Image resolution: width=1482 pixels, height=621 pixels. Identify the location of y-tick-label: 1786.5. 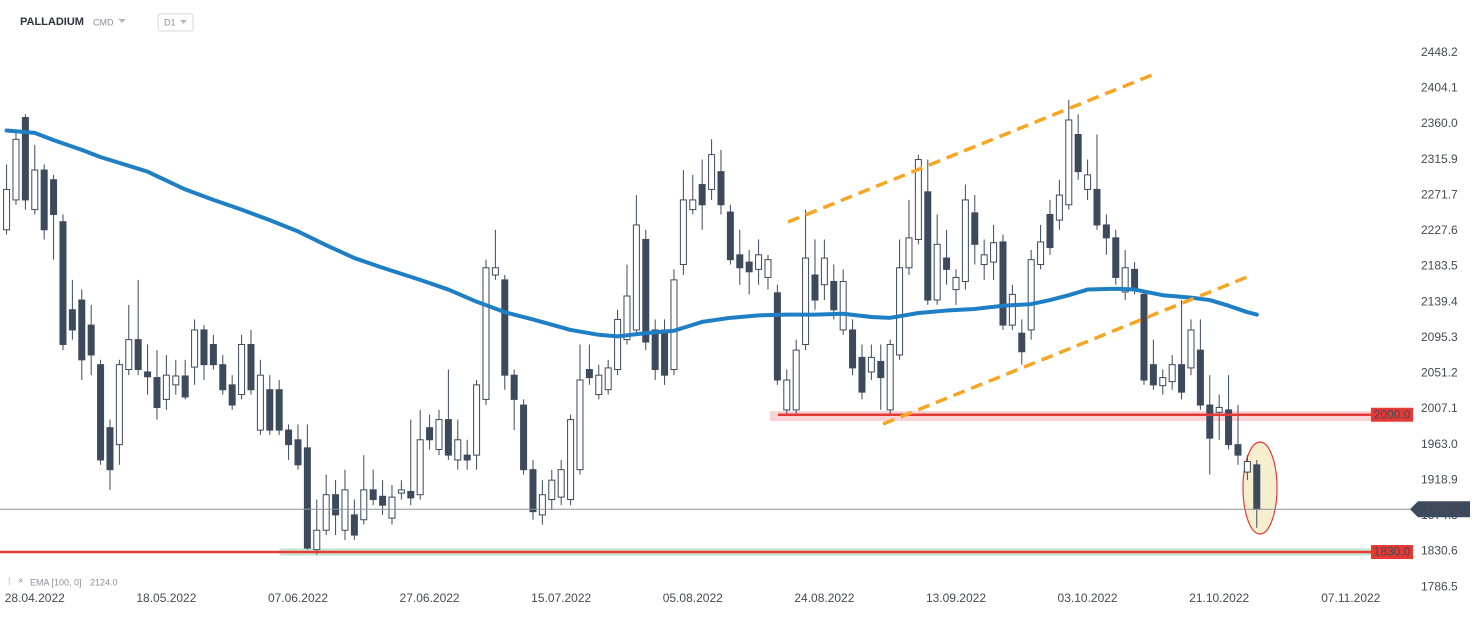
(1439, 586).